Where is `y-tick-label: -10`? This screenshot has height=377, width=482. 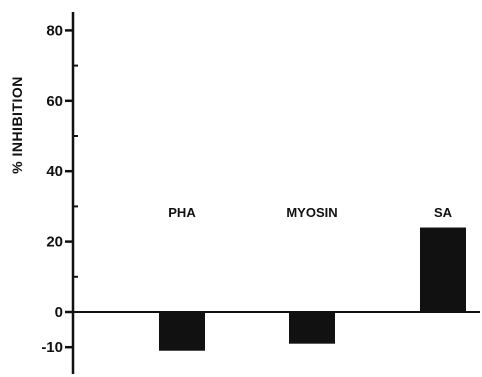
y-tick-label: -10 is located at coordinates (52, 347).